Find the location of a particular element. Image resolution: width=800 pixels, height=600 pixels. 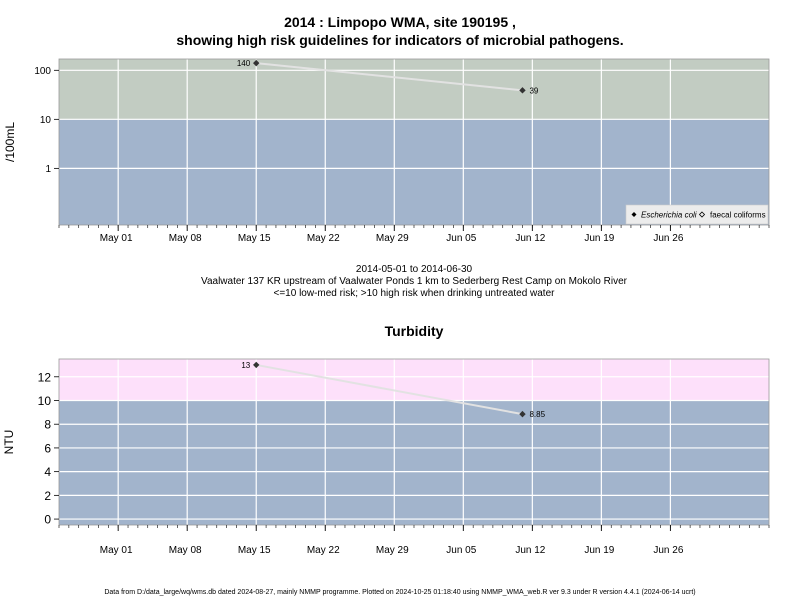

y-tick-label: 2 is located at coordinates (47, 496).